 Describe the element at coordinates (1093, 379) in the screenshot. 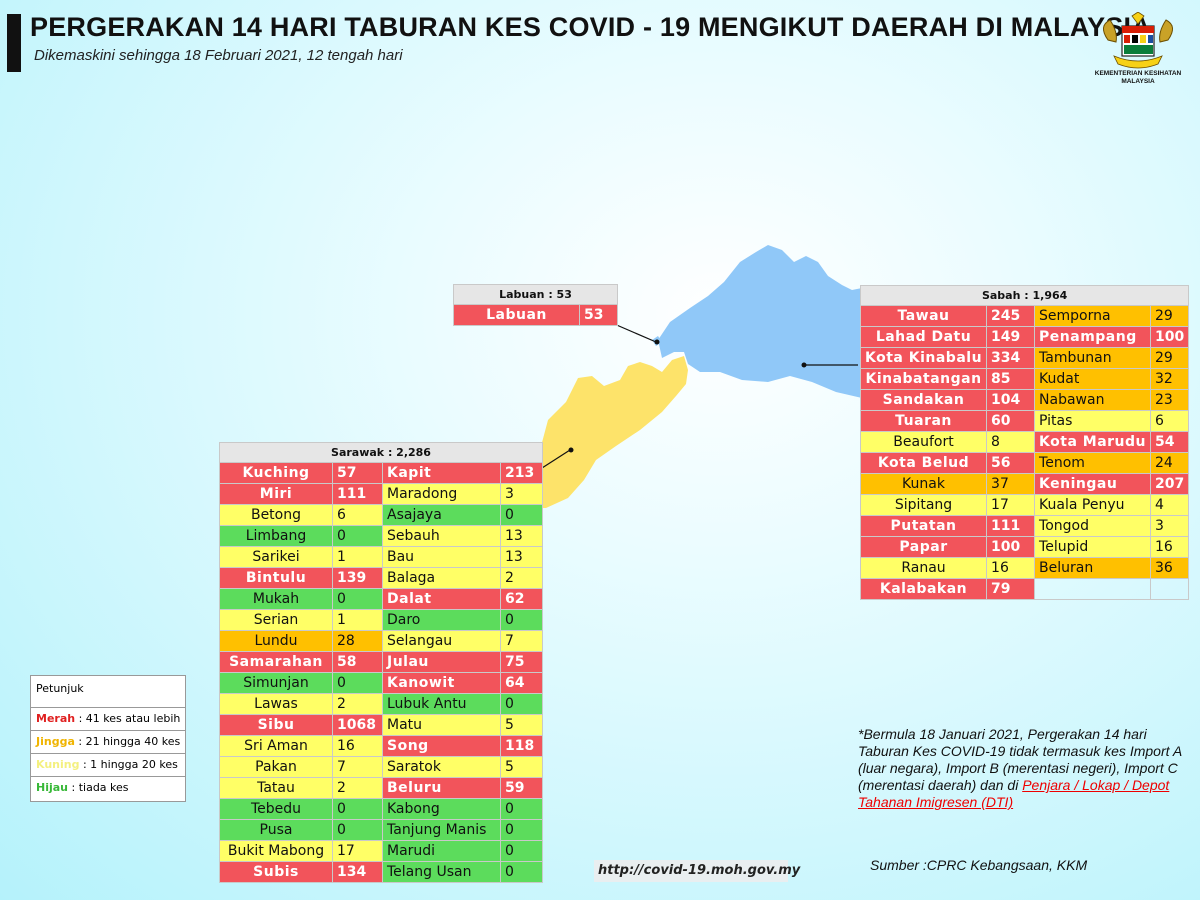

I see `district-name: Kudat` at that location.